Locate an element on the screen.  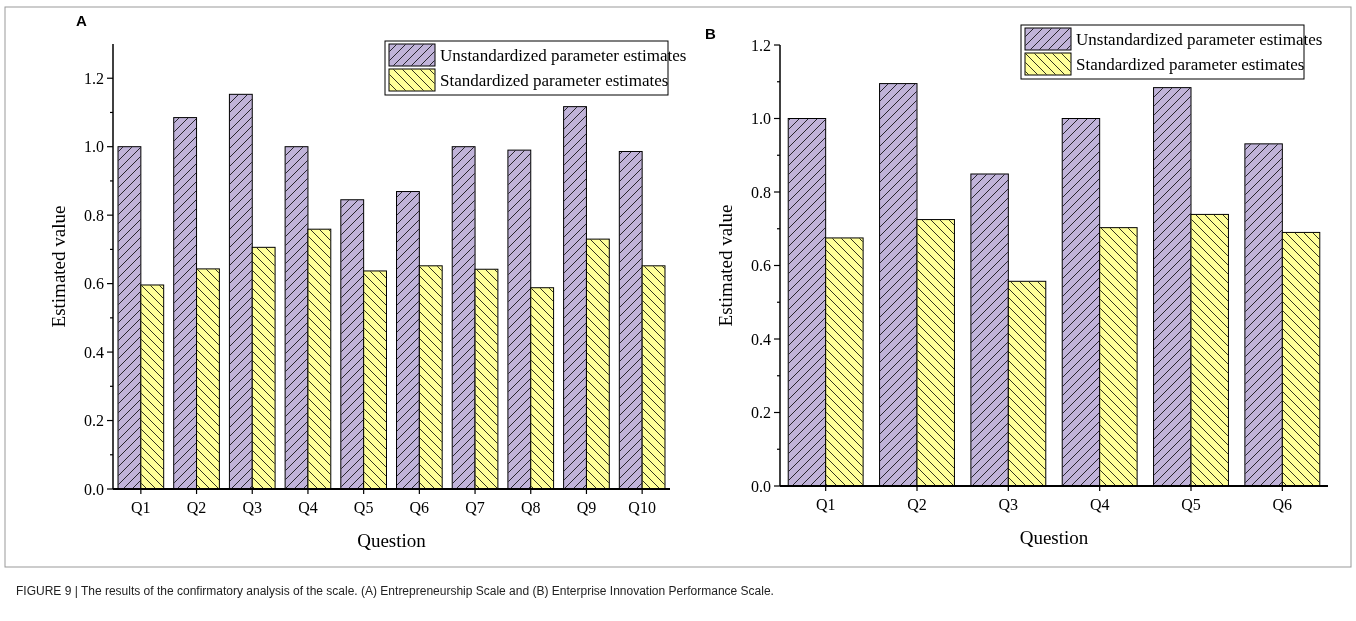
caption: FIGURE 9 | The results of the confirmatory analysis of the scale. (A) Entrepreneurship Scale and (B) Enterprise Innovation Performance Scale. is located at coordinates (395, 591).